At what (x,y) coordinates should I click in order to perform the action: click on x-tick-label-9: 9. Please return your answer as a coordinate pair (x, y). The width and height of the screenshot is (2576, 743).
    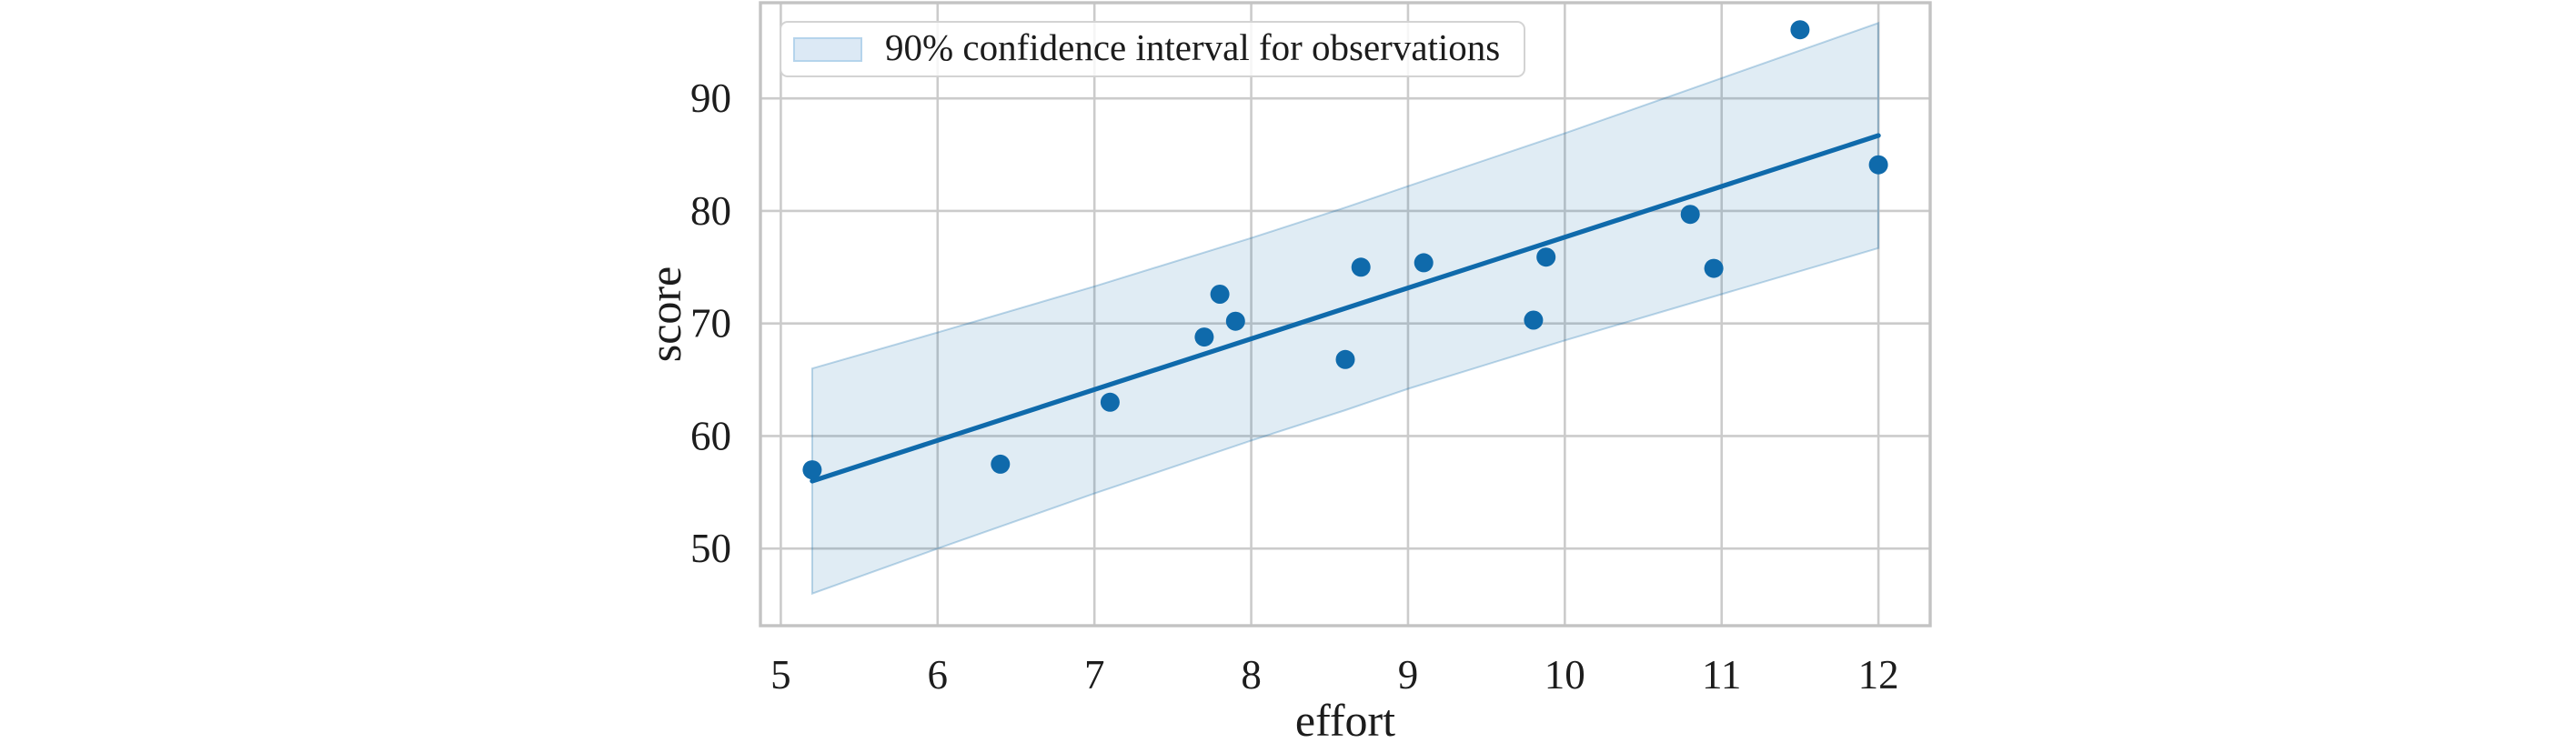
    Looking at the image, I should click on (1408, 675).